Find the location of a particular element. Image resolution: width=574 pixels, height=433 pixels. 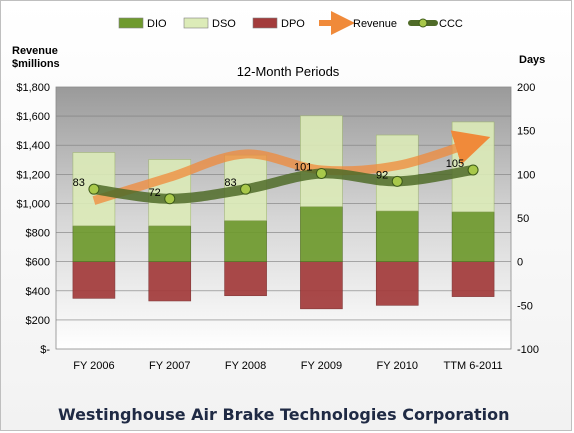

legend-label-dpo: DPO is located at coordinates (293, 24).